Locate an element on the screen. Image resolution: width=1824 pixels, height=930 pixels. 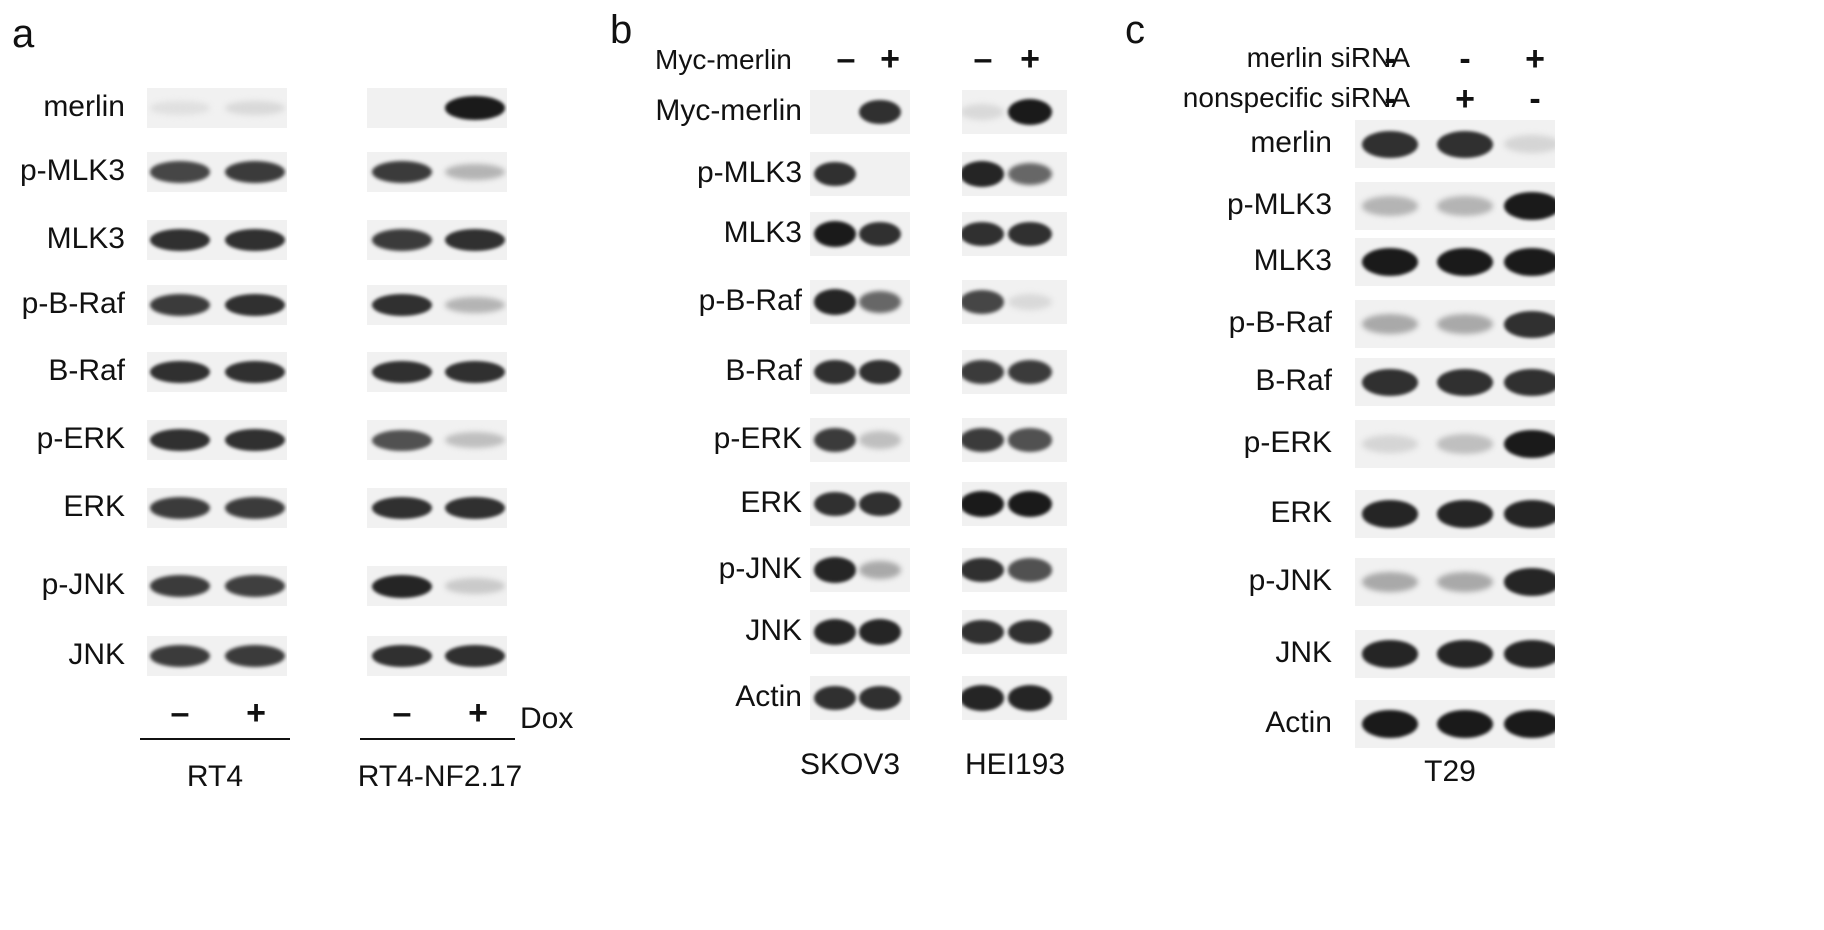
cell-line-label: HEI193 is located at coordinates (1015, 764).